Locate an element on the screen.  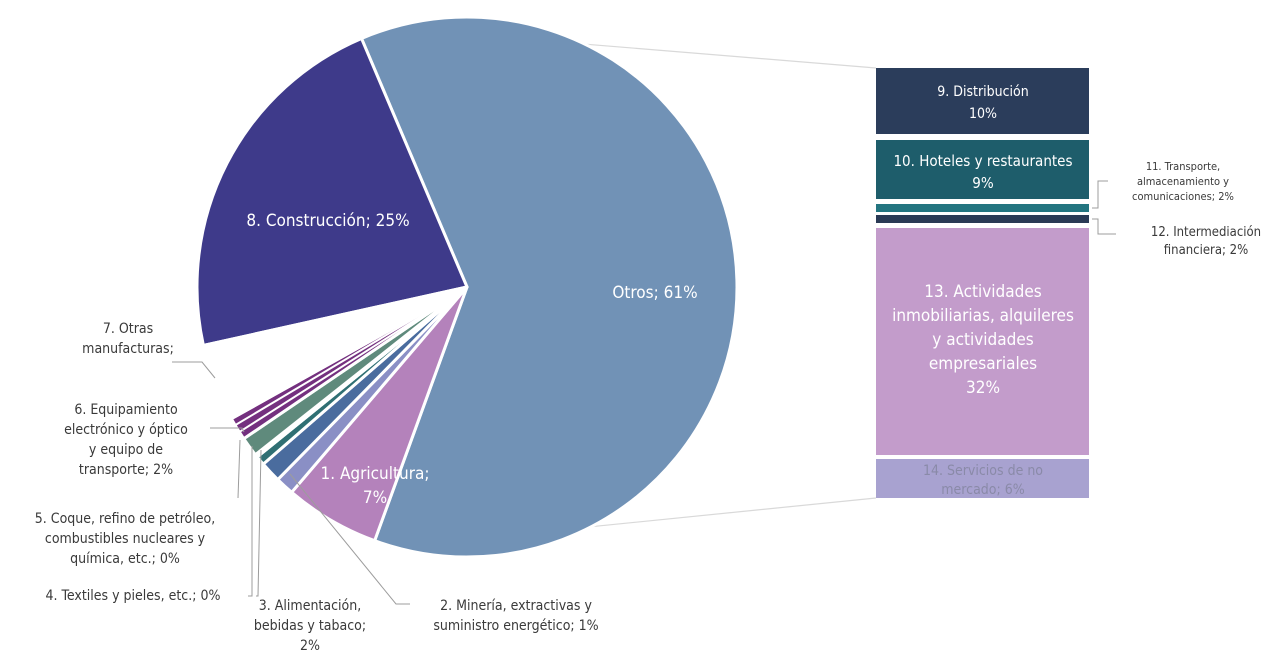
pie-gap-wedge is located at coordinates (334, 353).